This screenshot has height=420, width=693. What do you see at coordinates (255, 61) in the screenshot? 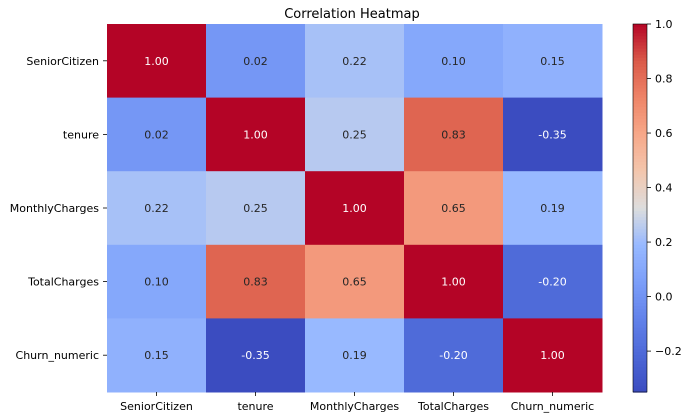
I see `heatmap-cell-value: 0.02` at bounding box center [255, 61].